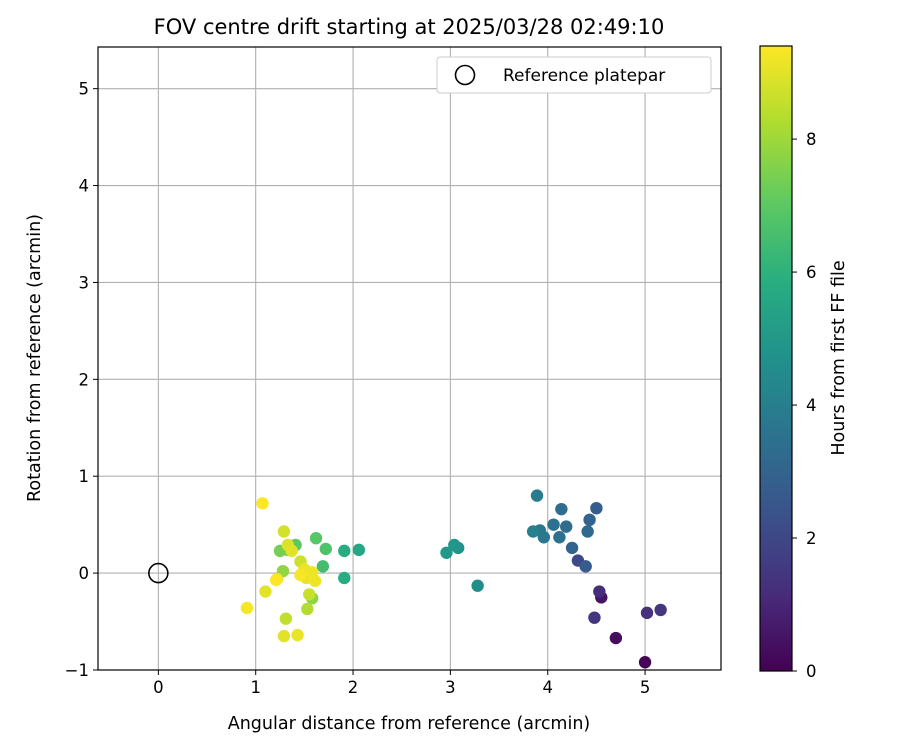  Describe the element at coordinates (811, 139) in the screenshot. I see `colorbar-tick-label: 8` at that location.